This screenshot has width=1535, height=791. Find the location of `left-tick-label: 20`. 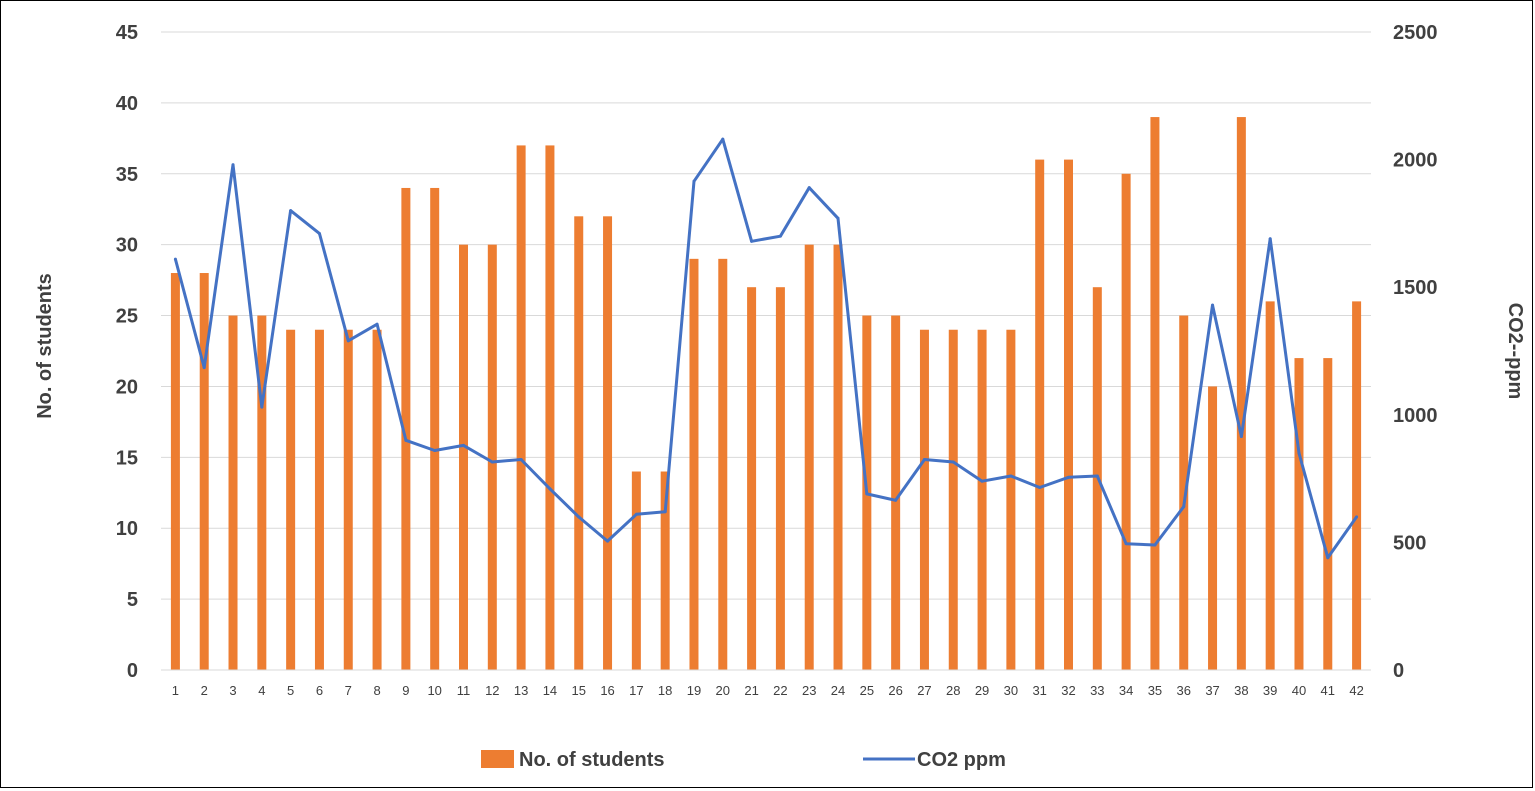

left-tick-label: 20 is located at coordinates (127, 387).